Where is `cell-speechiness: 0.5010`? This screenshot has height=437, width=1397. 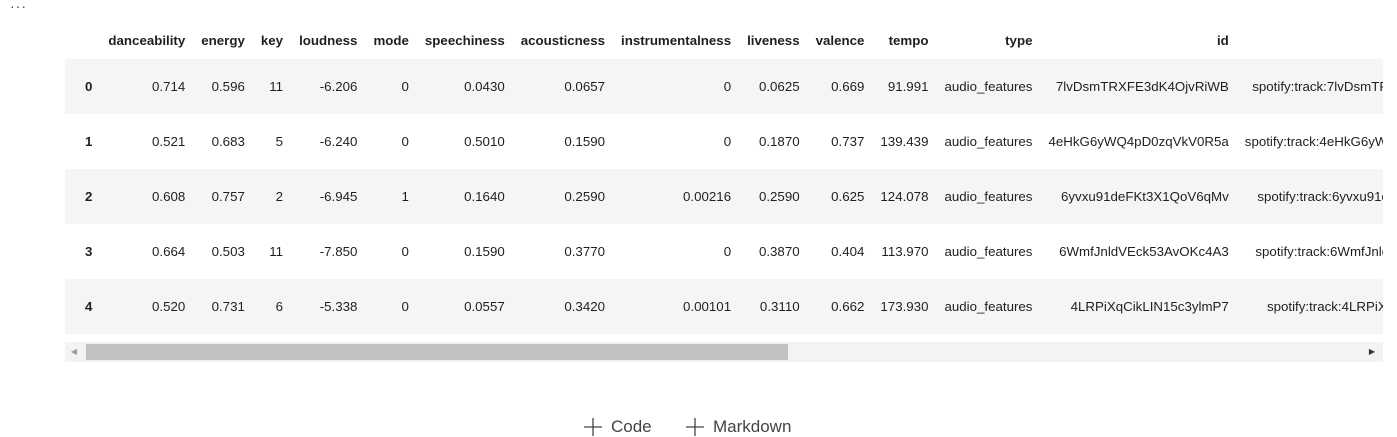
cell-speechiness: 0.5010 is located at coordinates (484, 141).